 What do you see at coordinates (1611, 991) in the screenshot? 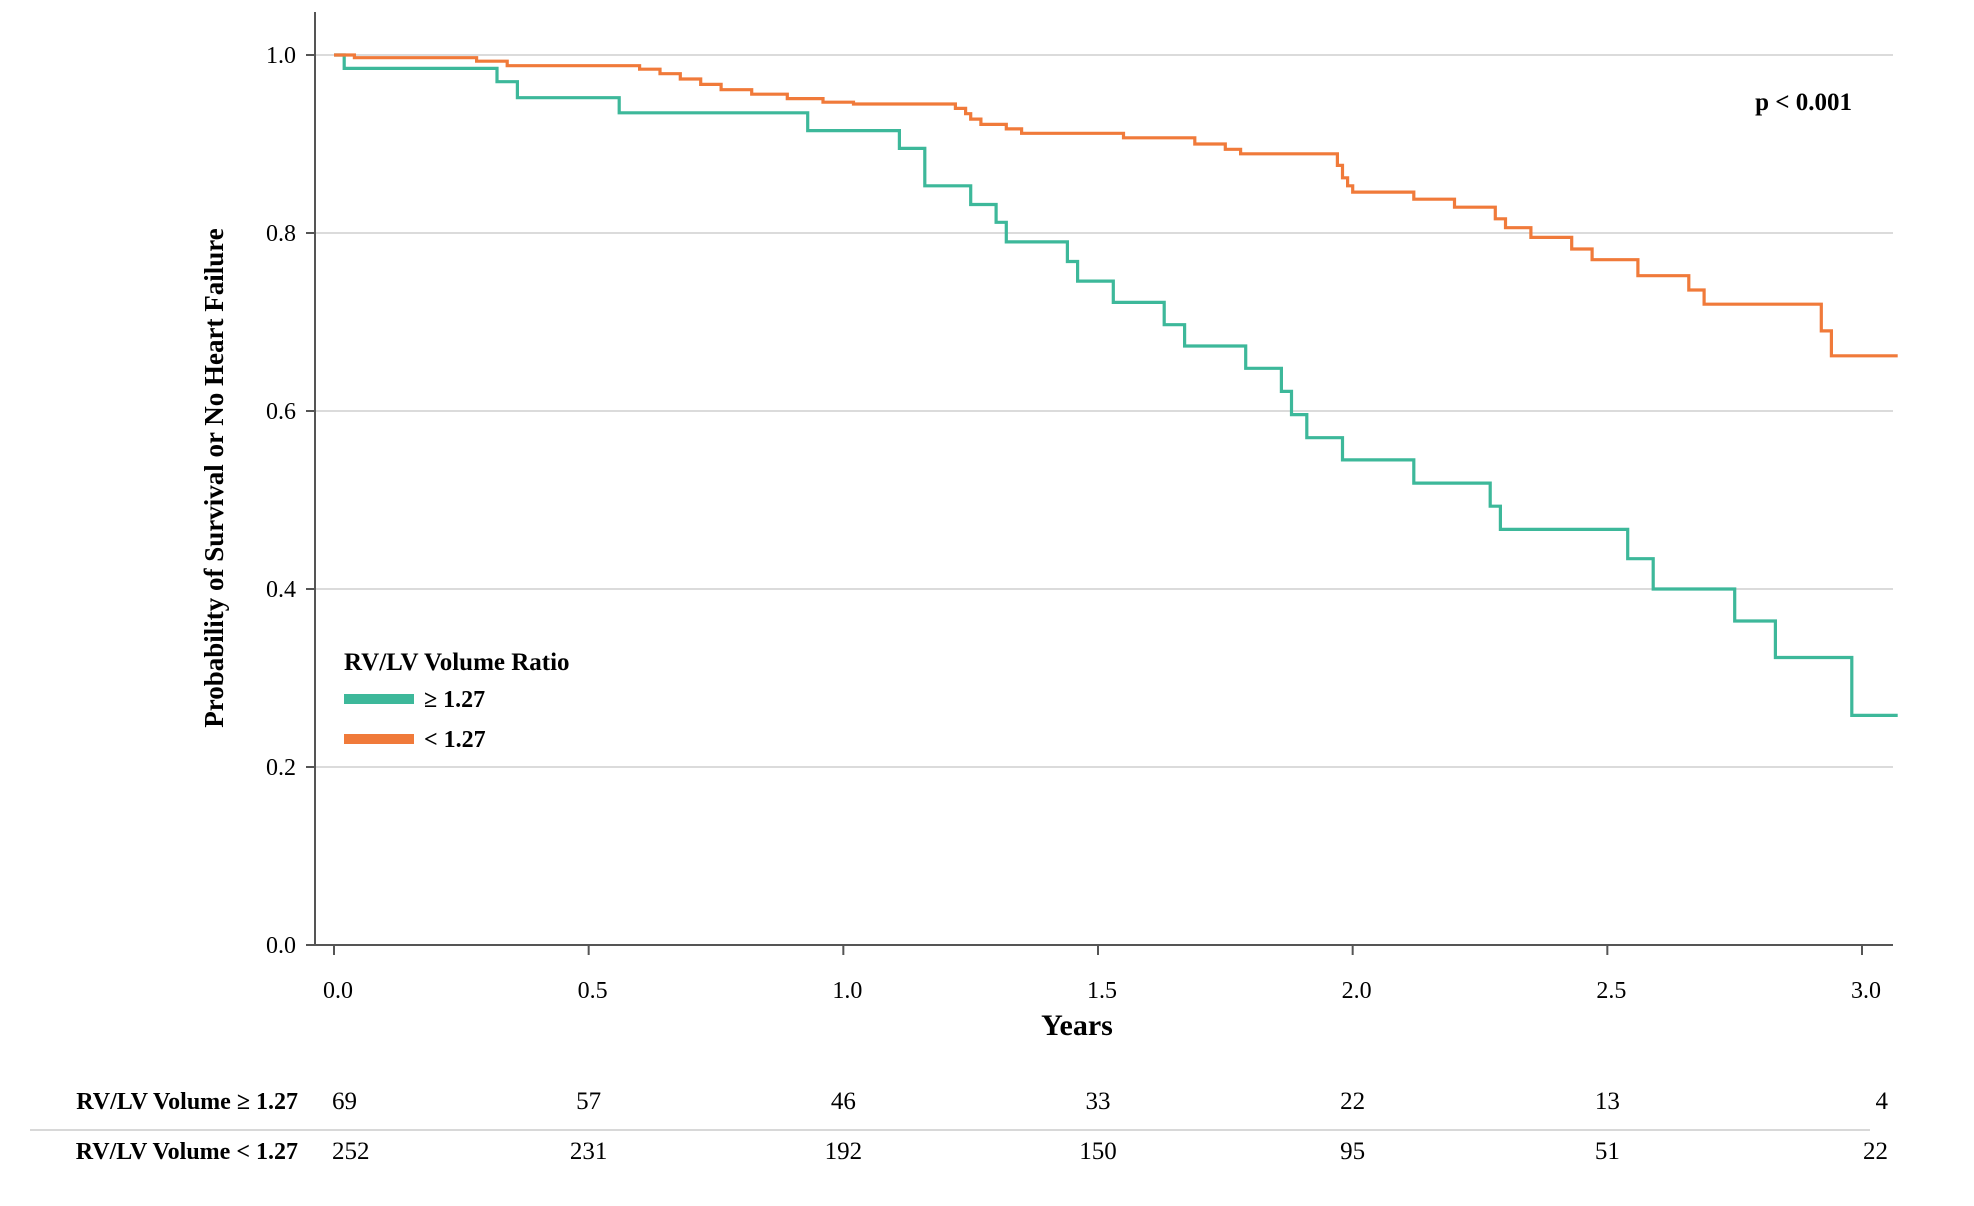
I see `x-tick-label: 2.5` at bounding box center [1611, 991].